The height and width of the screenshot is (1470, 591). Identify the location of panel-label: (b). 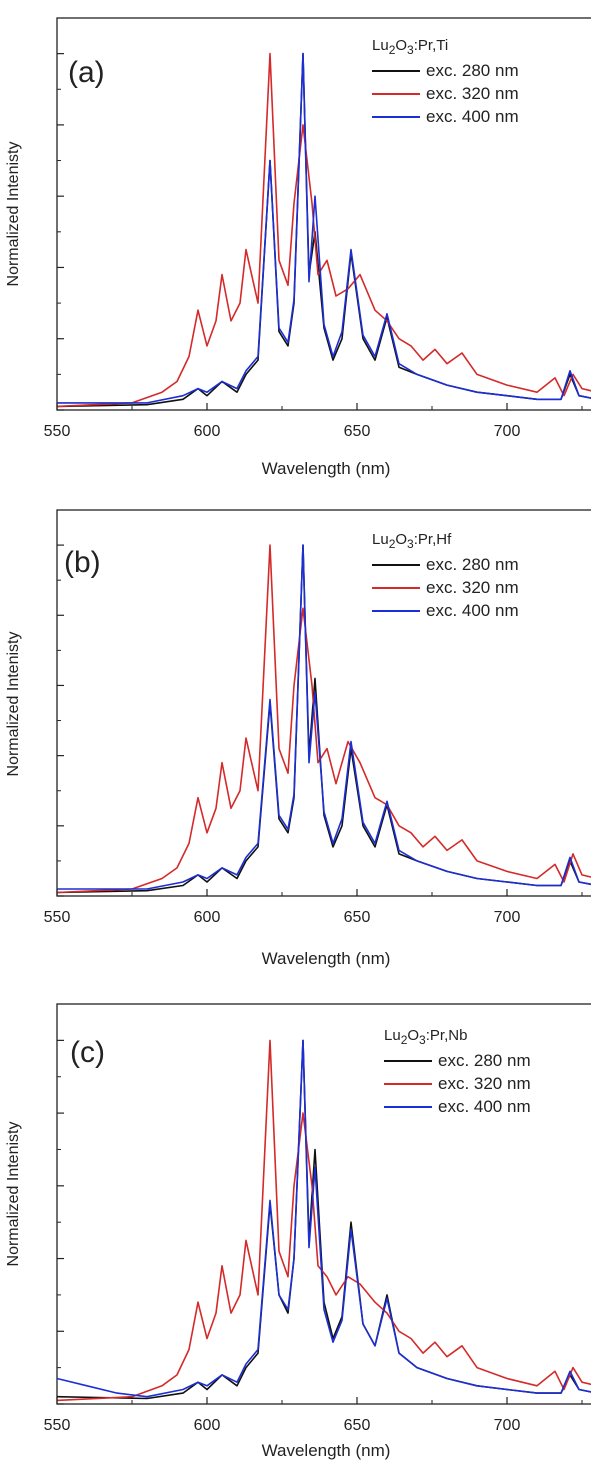
(82, 562).